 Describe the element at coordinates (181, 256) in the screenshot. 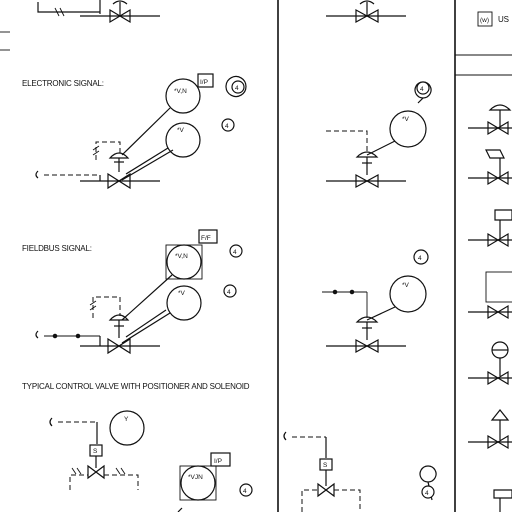

I see `fieldbus-vn-tag: *V,N` at that location.